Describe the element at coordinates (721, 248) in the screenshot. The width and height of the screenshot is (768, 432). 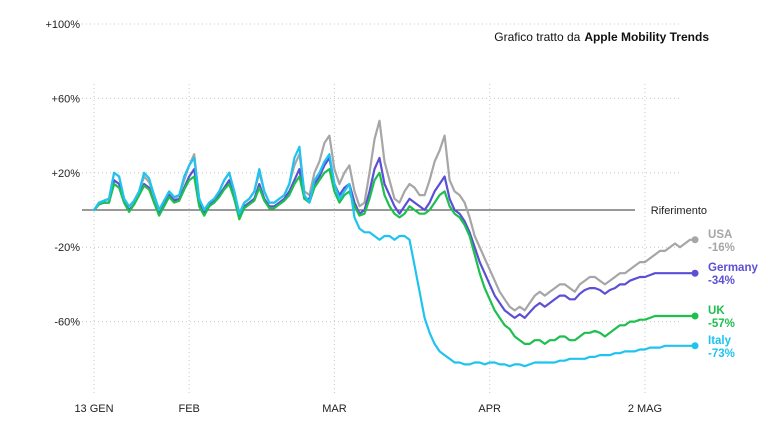
I see `series-end-value-usa: -16%` at that location.